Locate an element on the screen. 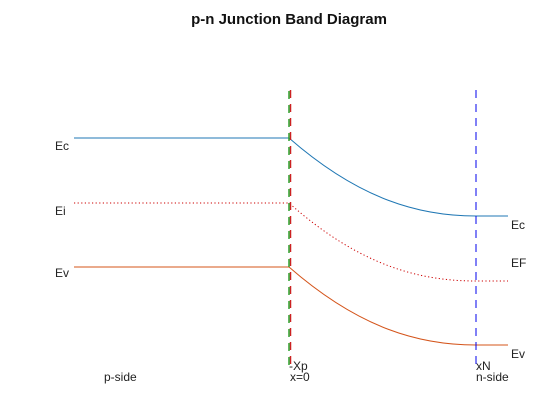  right-ec-label: Ec is located at coordinates (518, 225).